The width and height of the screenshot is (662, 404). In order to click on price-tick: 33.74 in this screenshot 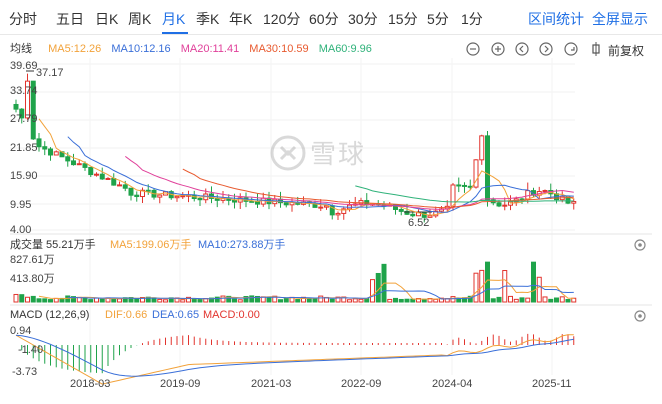, I will do `click(24, 91)`.